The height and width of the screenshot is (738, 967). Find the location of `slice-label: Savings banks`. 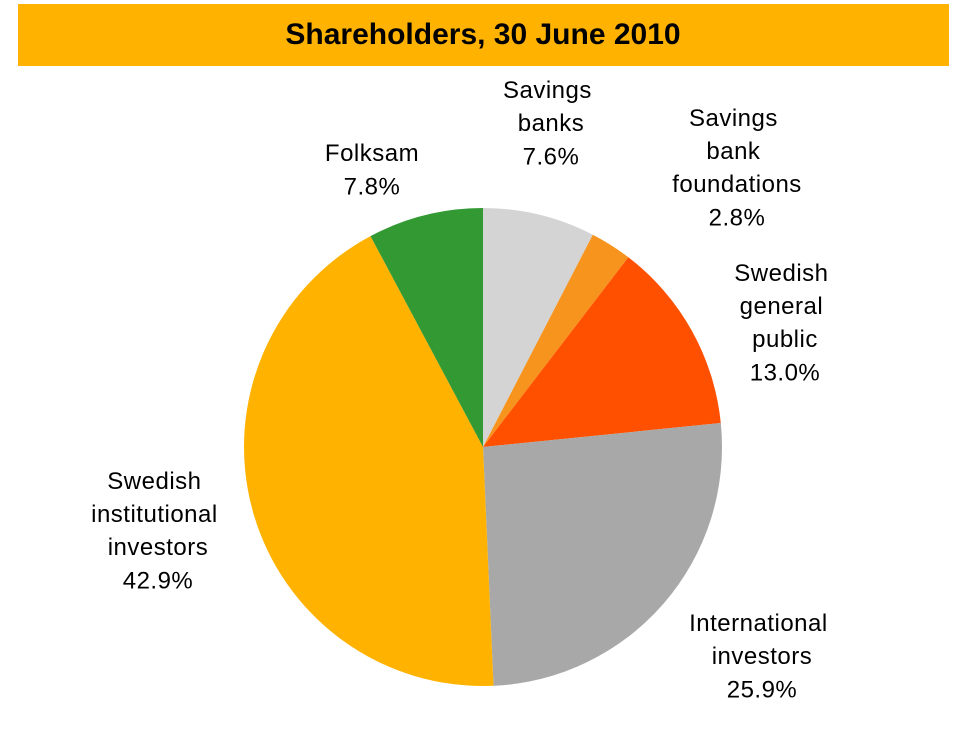

slice-label: Savings banks is located at coordinates (551, 107).